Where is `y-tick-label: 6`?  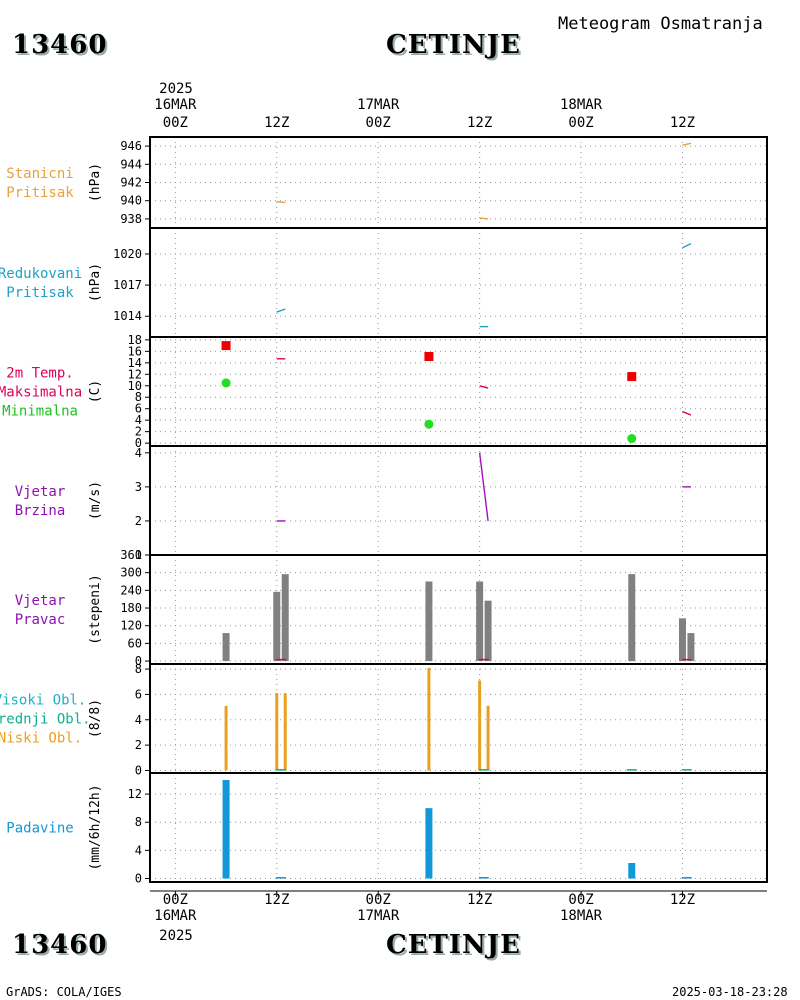
y-tick-label: 6 is located at coordinates (138, 694).